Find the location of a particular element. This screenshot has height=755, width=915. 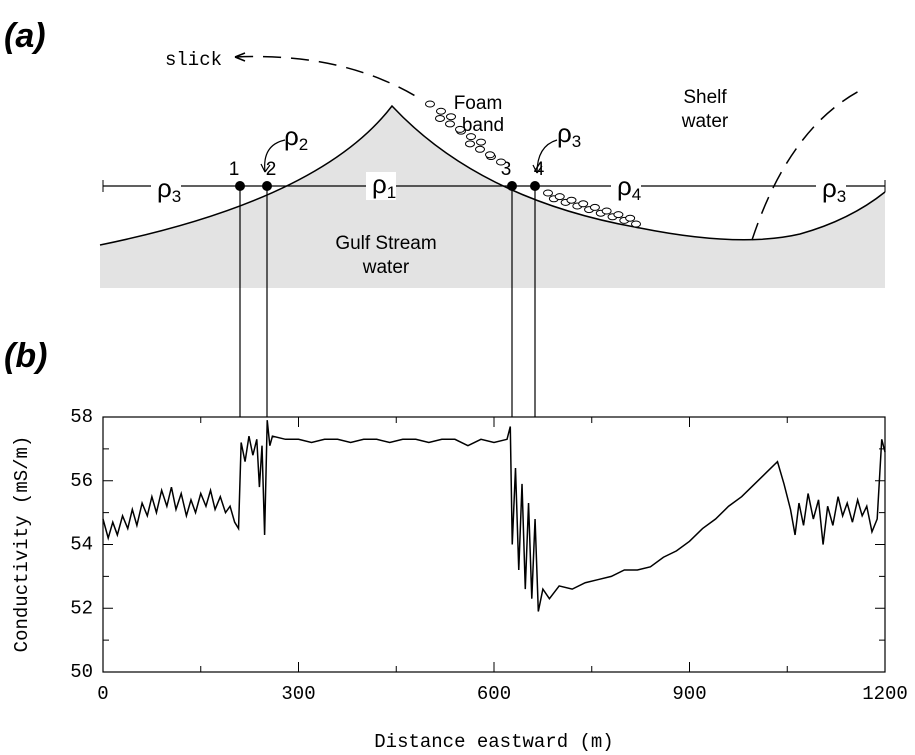

density-label: ρ2 is located at coordinates (296, 138).